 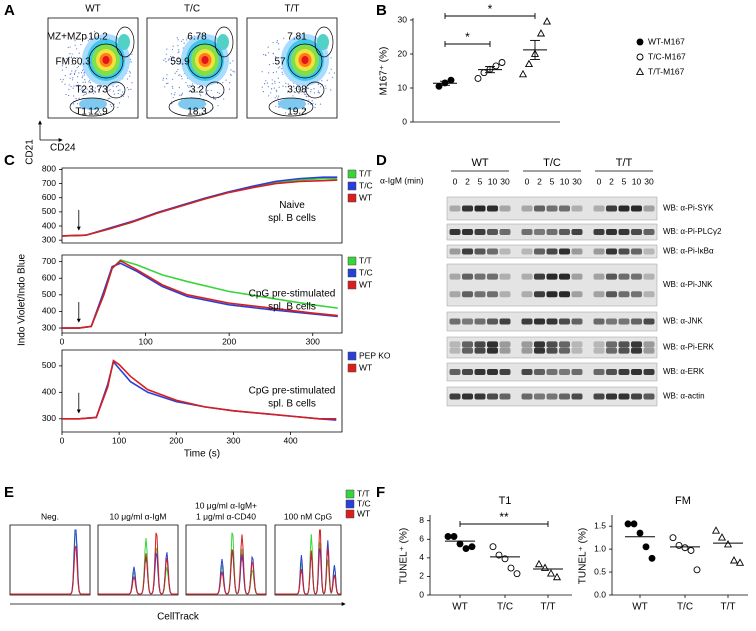 I want to click on legend-marker, so click(x=640, y=71).